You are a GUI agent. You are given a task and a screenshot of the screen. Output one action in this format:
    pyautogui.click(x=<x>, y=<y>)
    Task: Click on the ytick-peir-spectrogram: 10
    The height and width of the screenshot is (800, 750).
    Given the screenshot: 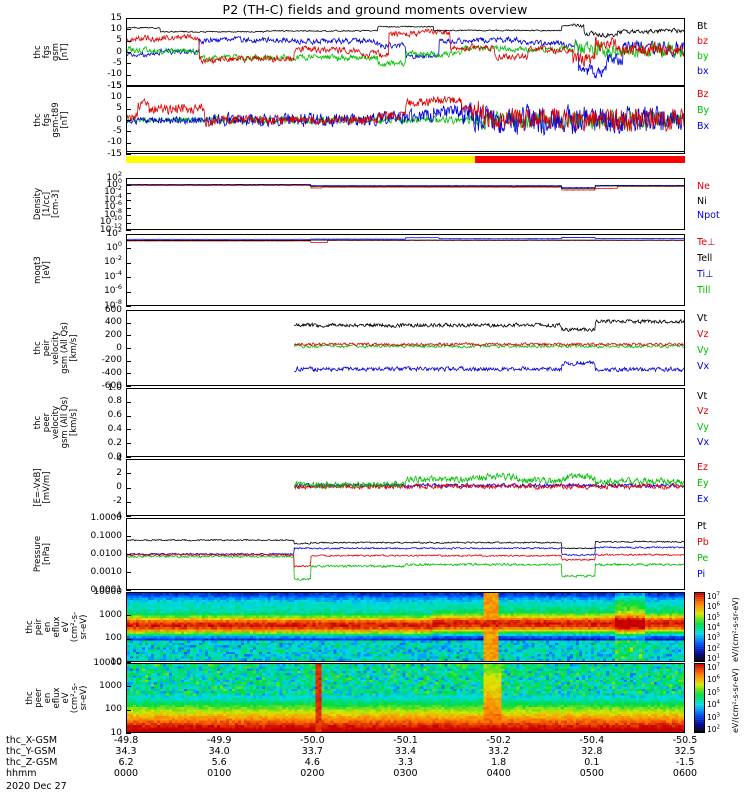 What is the action you would take?
    pyautogui.click(x=116, y=661)
    